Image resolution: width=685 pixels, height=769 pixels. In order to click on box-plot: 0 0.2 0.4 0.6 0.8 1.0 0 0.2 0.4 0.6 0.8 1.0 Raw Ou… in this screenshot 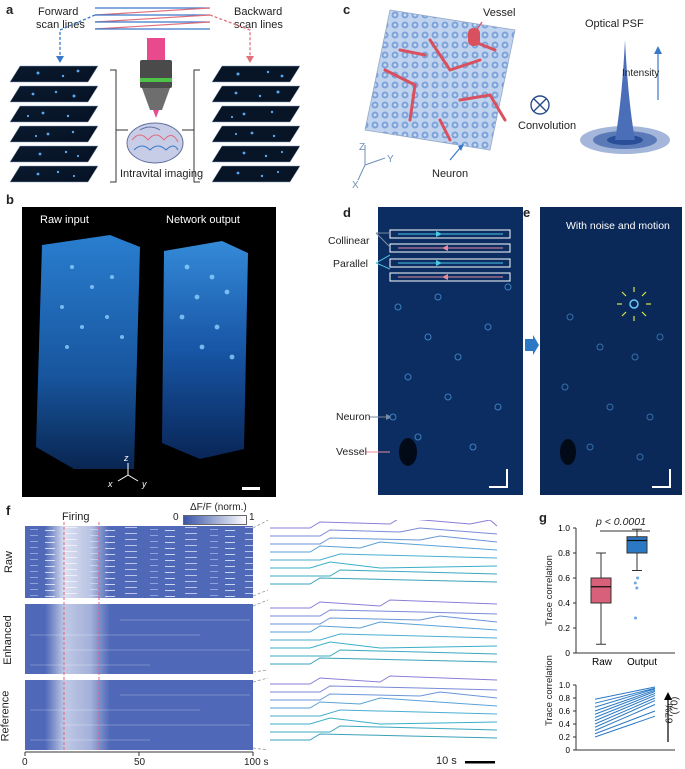, I will do `click(612, 644)`.